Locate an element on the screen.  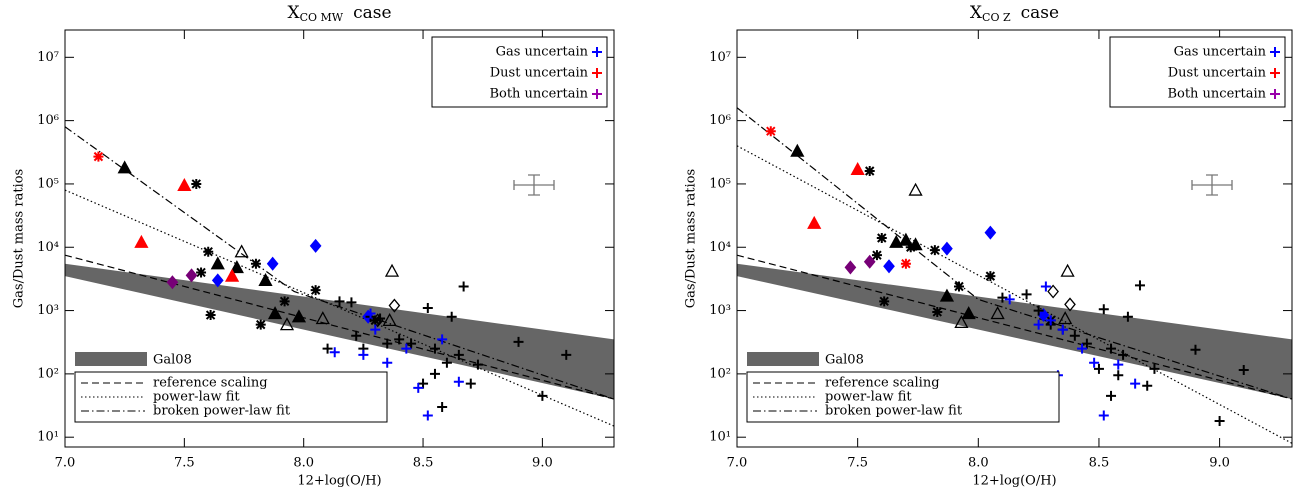
chart-title: XCO MW case is located at coordinates (339, 14).